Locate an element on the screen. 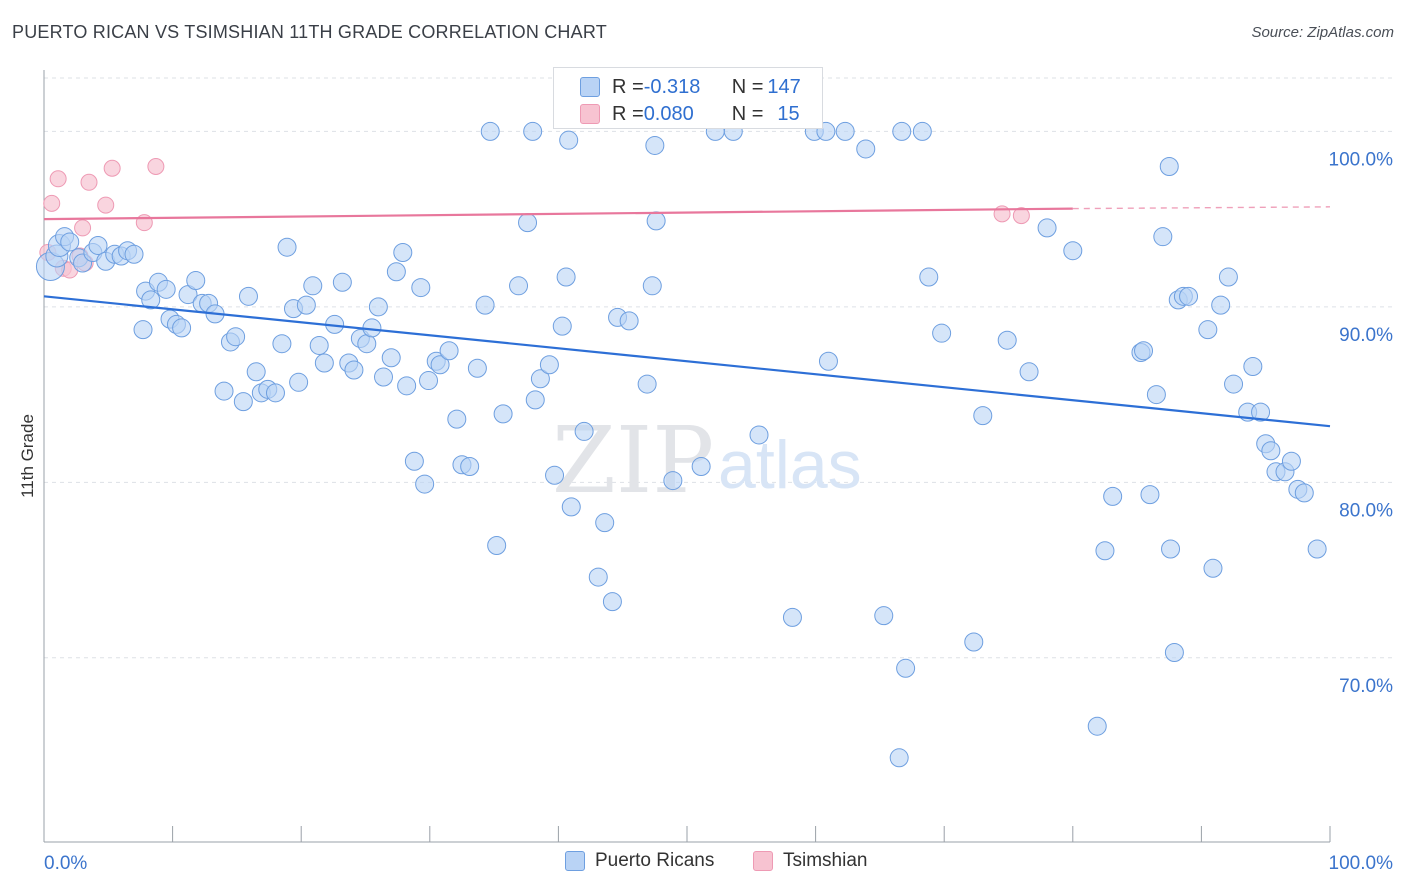 This screenshot has height=892, width=1406. legend-row-tsimshian: R = 0.080 N = 15 is located at coordinates (677, 114).